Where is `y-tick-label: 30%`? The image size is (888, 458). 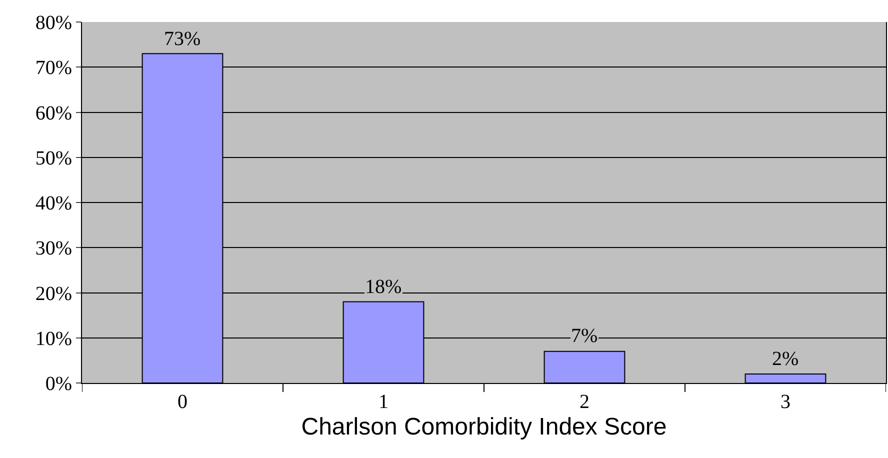
y-tick-label: 30% is located at coordinates (53, 249).